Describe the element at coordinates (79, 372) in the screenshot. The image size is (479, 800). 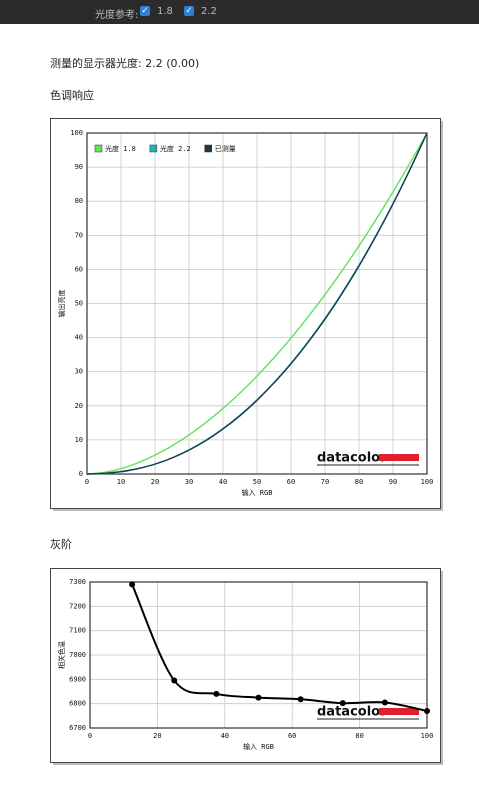
I see `y-tick-label: 30` at that location.